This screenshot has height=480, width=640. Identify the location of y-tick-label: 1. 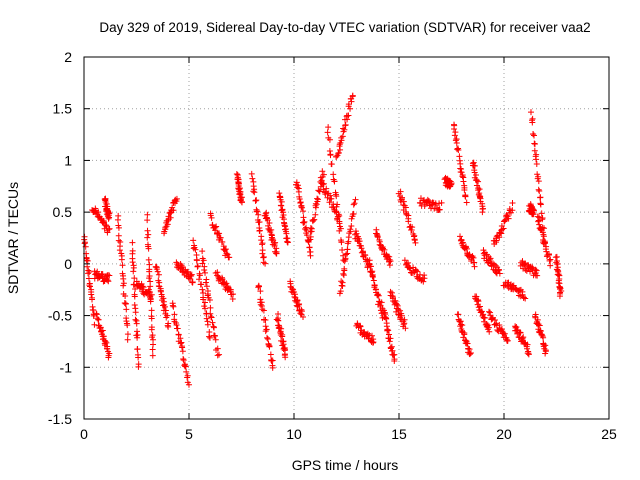
(68, 160).